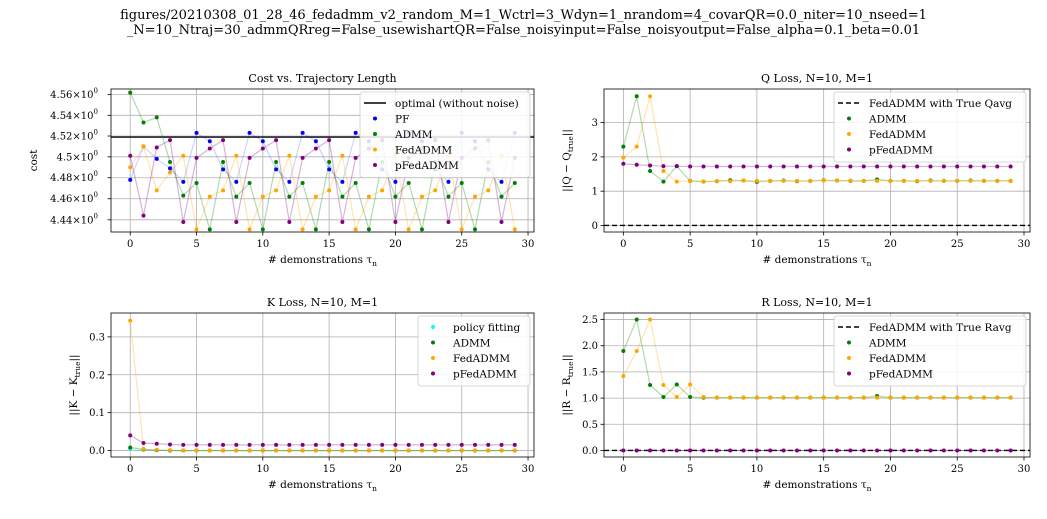 The width and height of the screenshot is (1047, 519). Describe the element at coordinates (395, 244) in the screenshot. I see `x-tick-label: 20` at that location.